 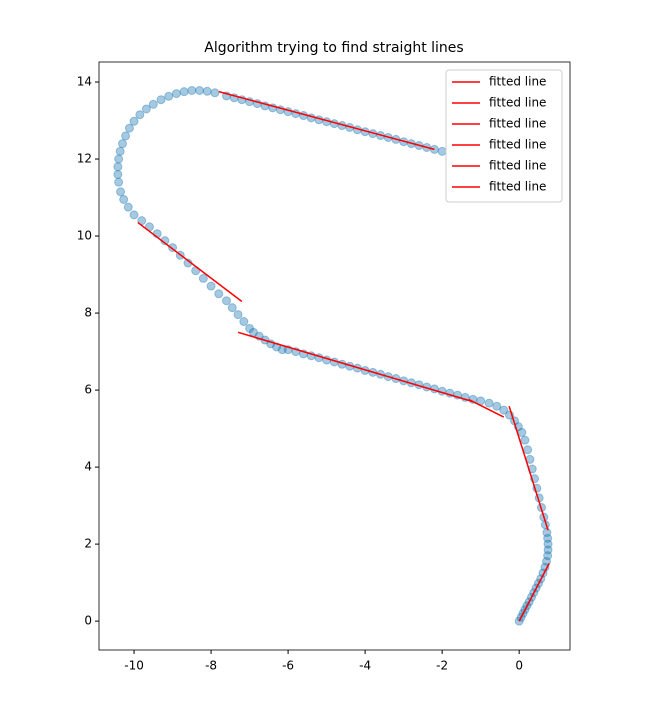 I want to click on y-tick-label: 0, so click(x=88, y=621).